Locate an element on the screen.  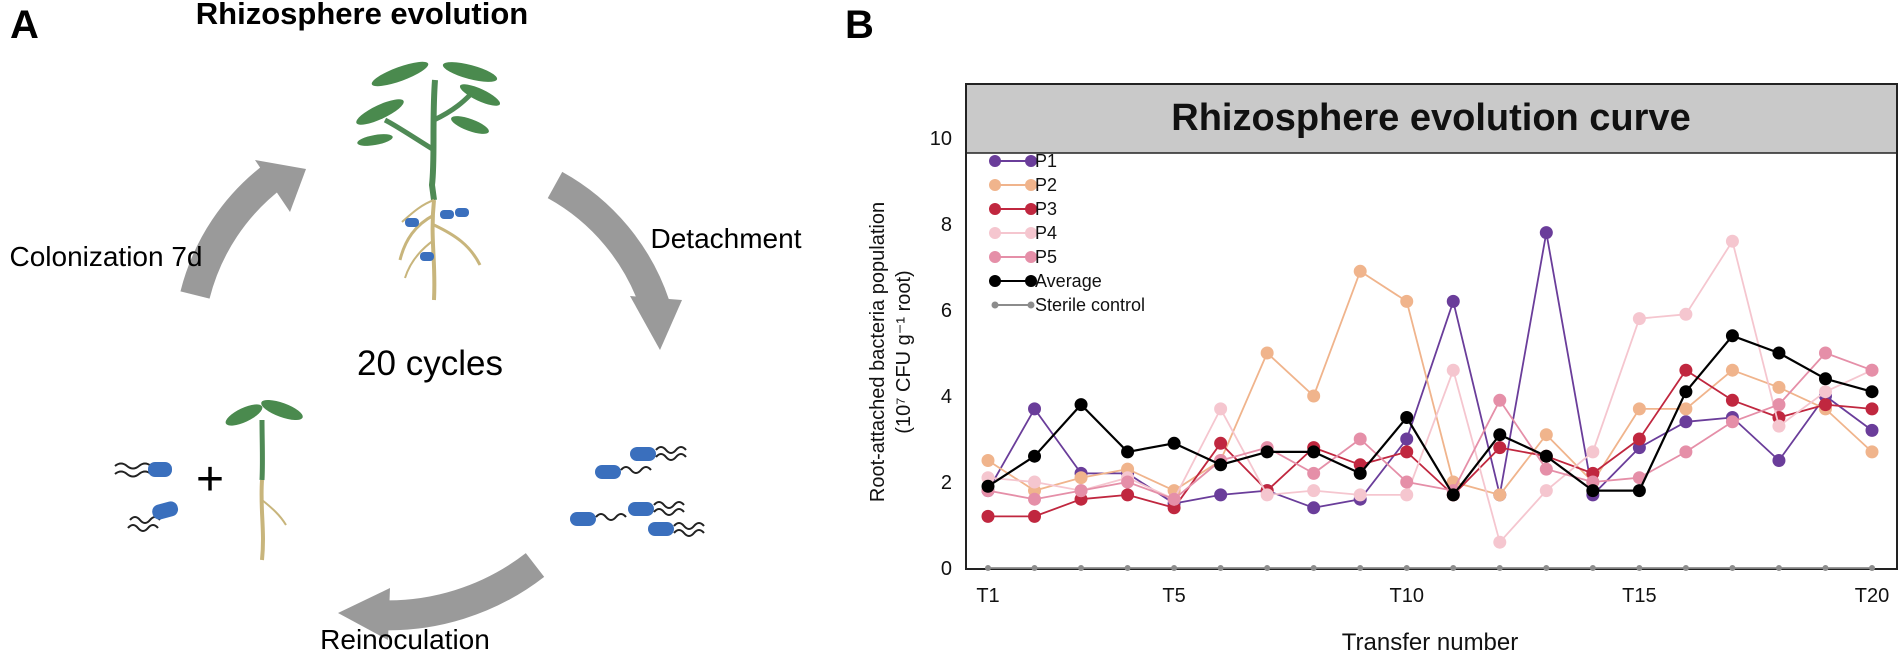
y-tick-label-4: 4 is located at coordinates (946, 397).